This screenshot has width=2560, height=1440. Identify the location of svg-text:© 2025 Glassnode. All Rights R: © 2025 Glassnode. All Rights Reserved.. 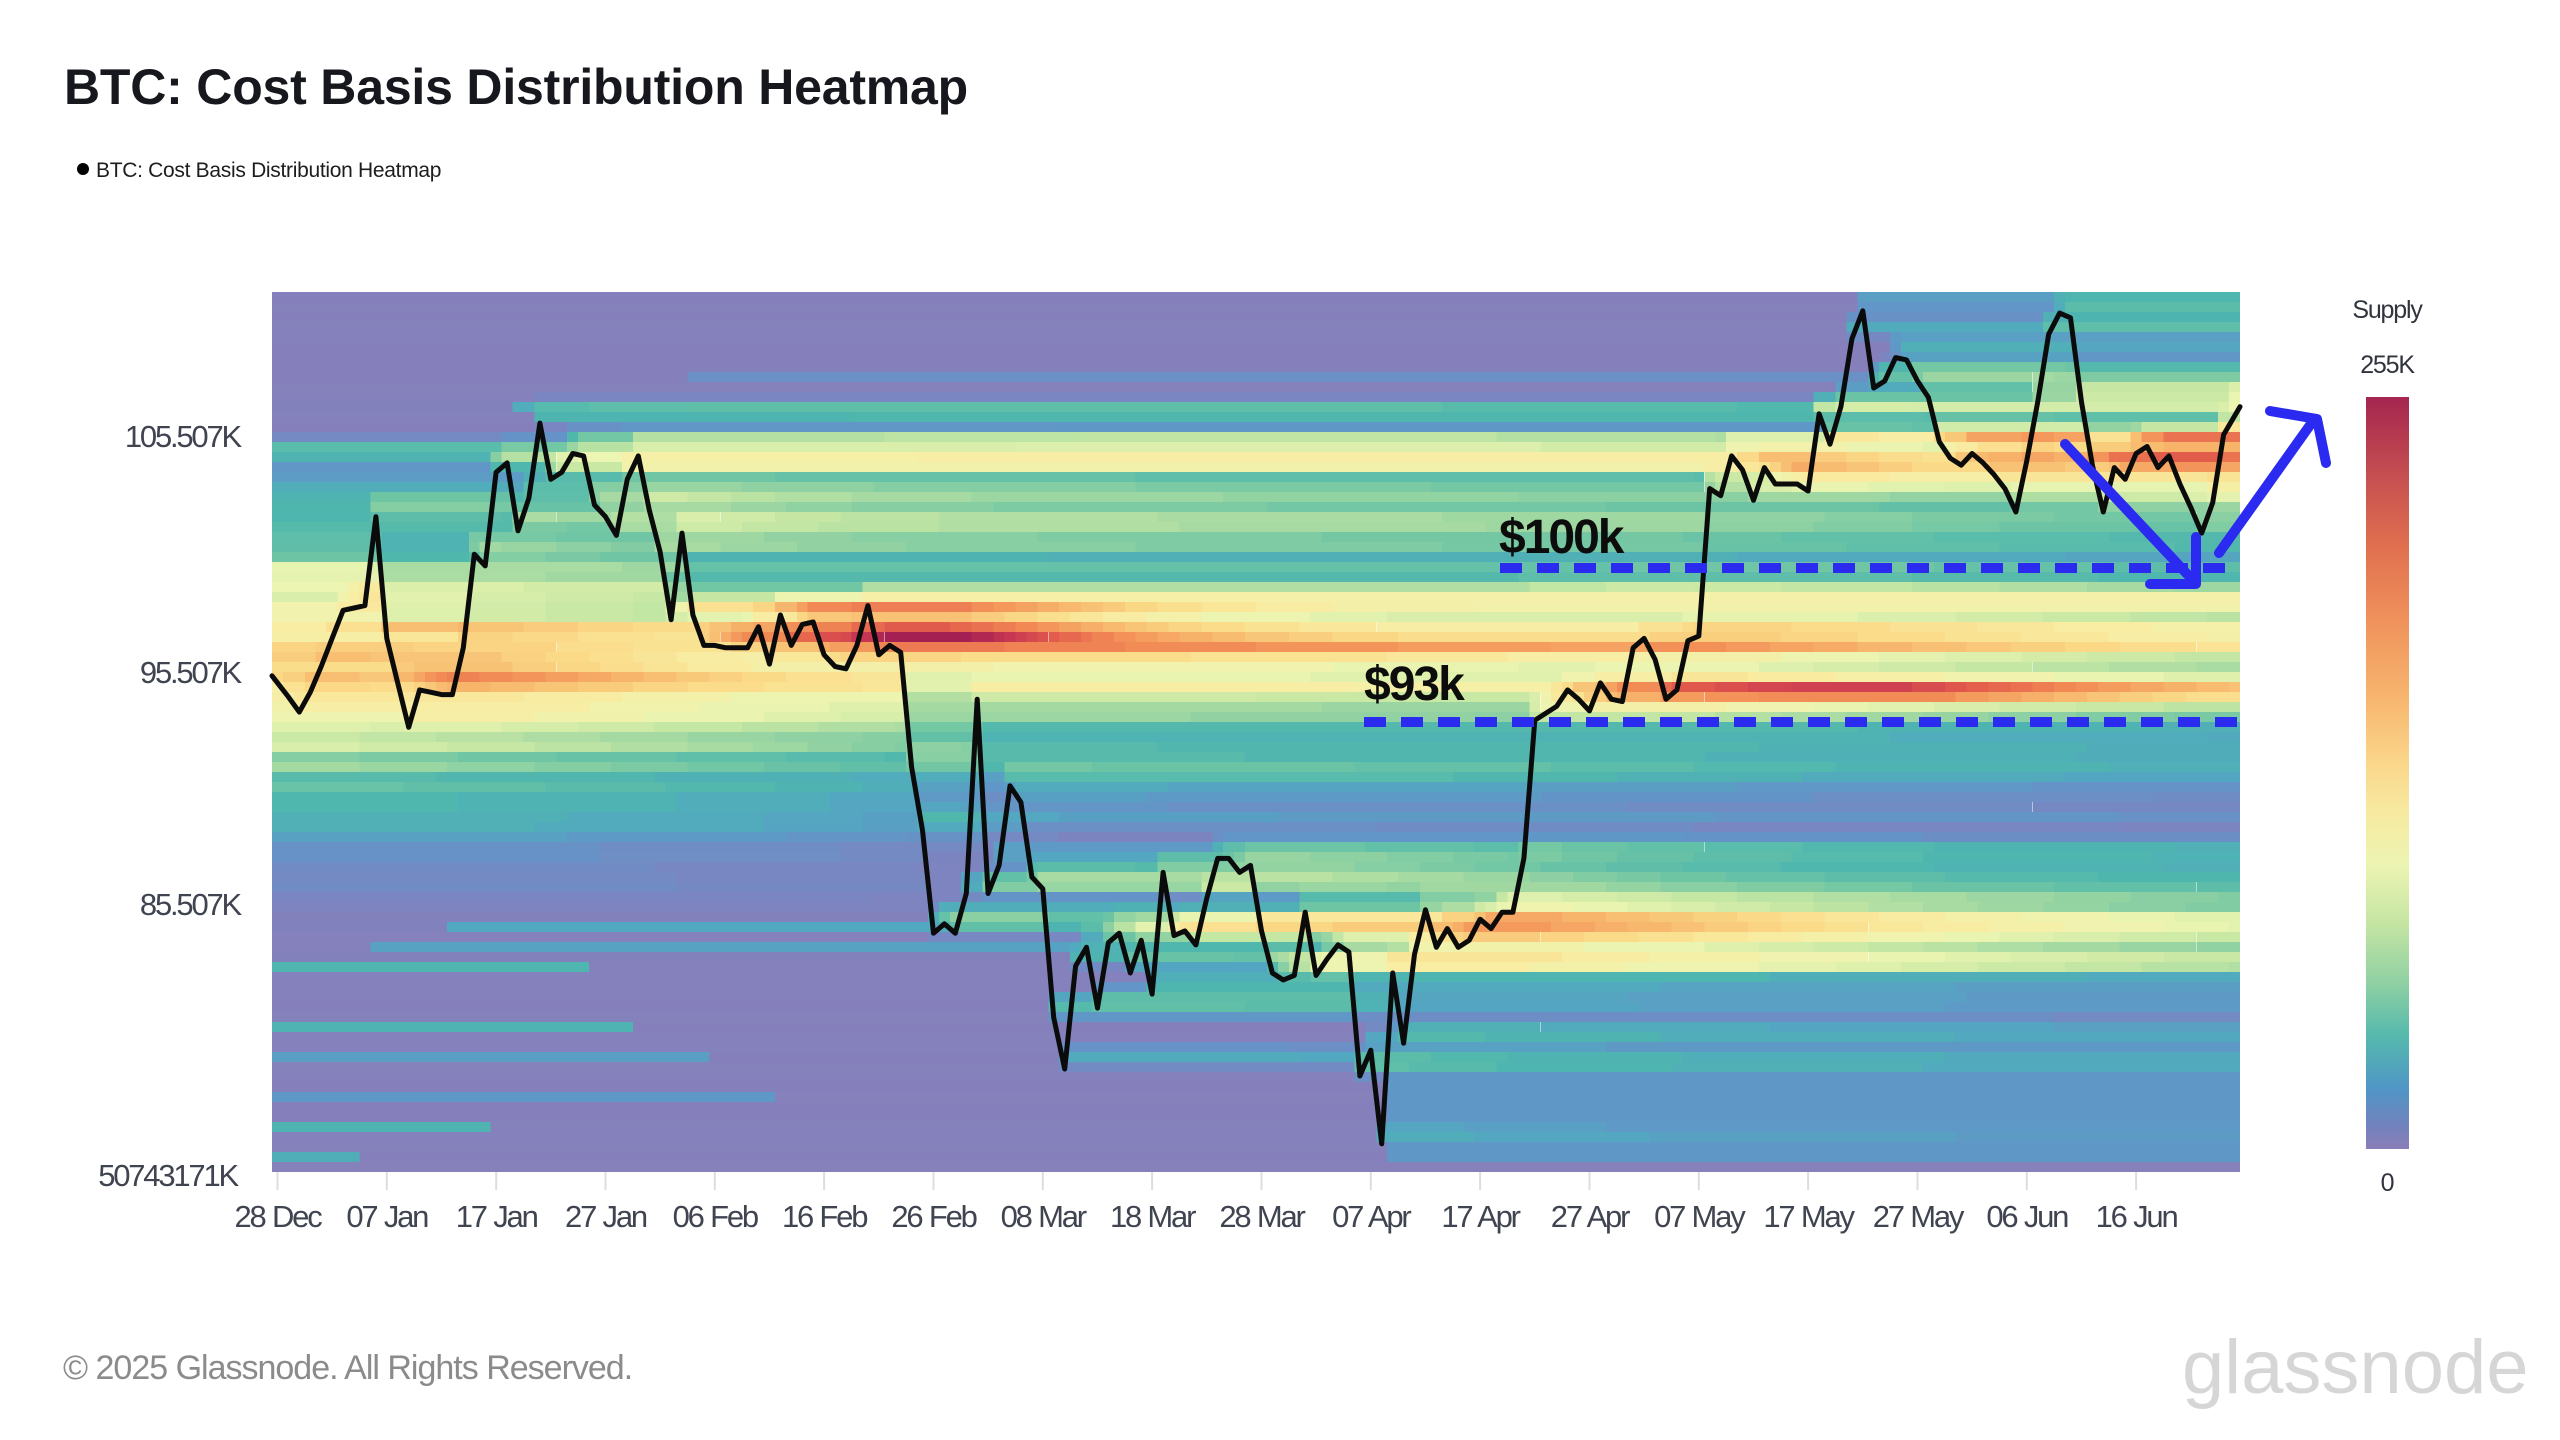
(347, 1368).